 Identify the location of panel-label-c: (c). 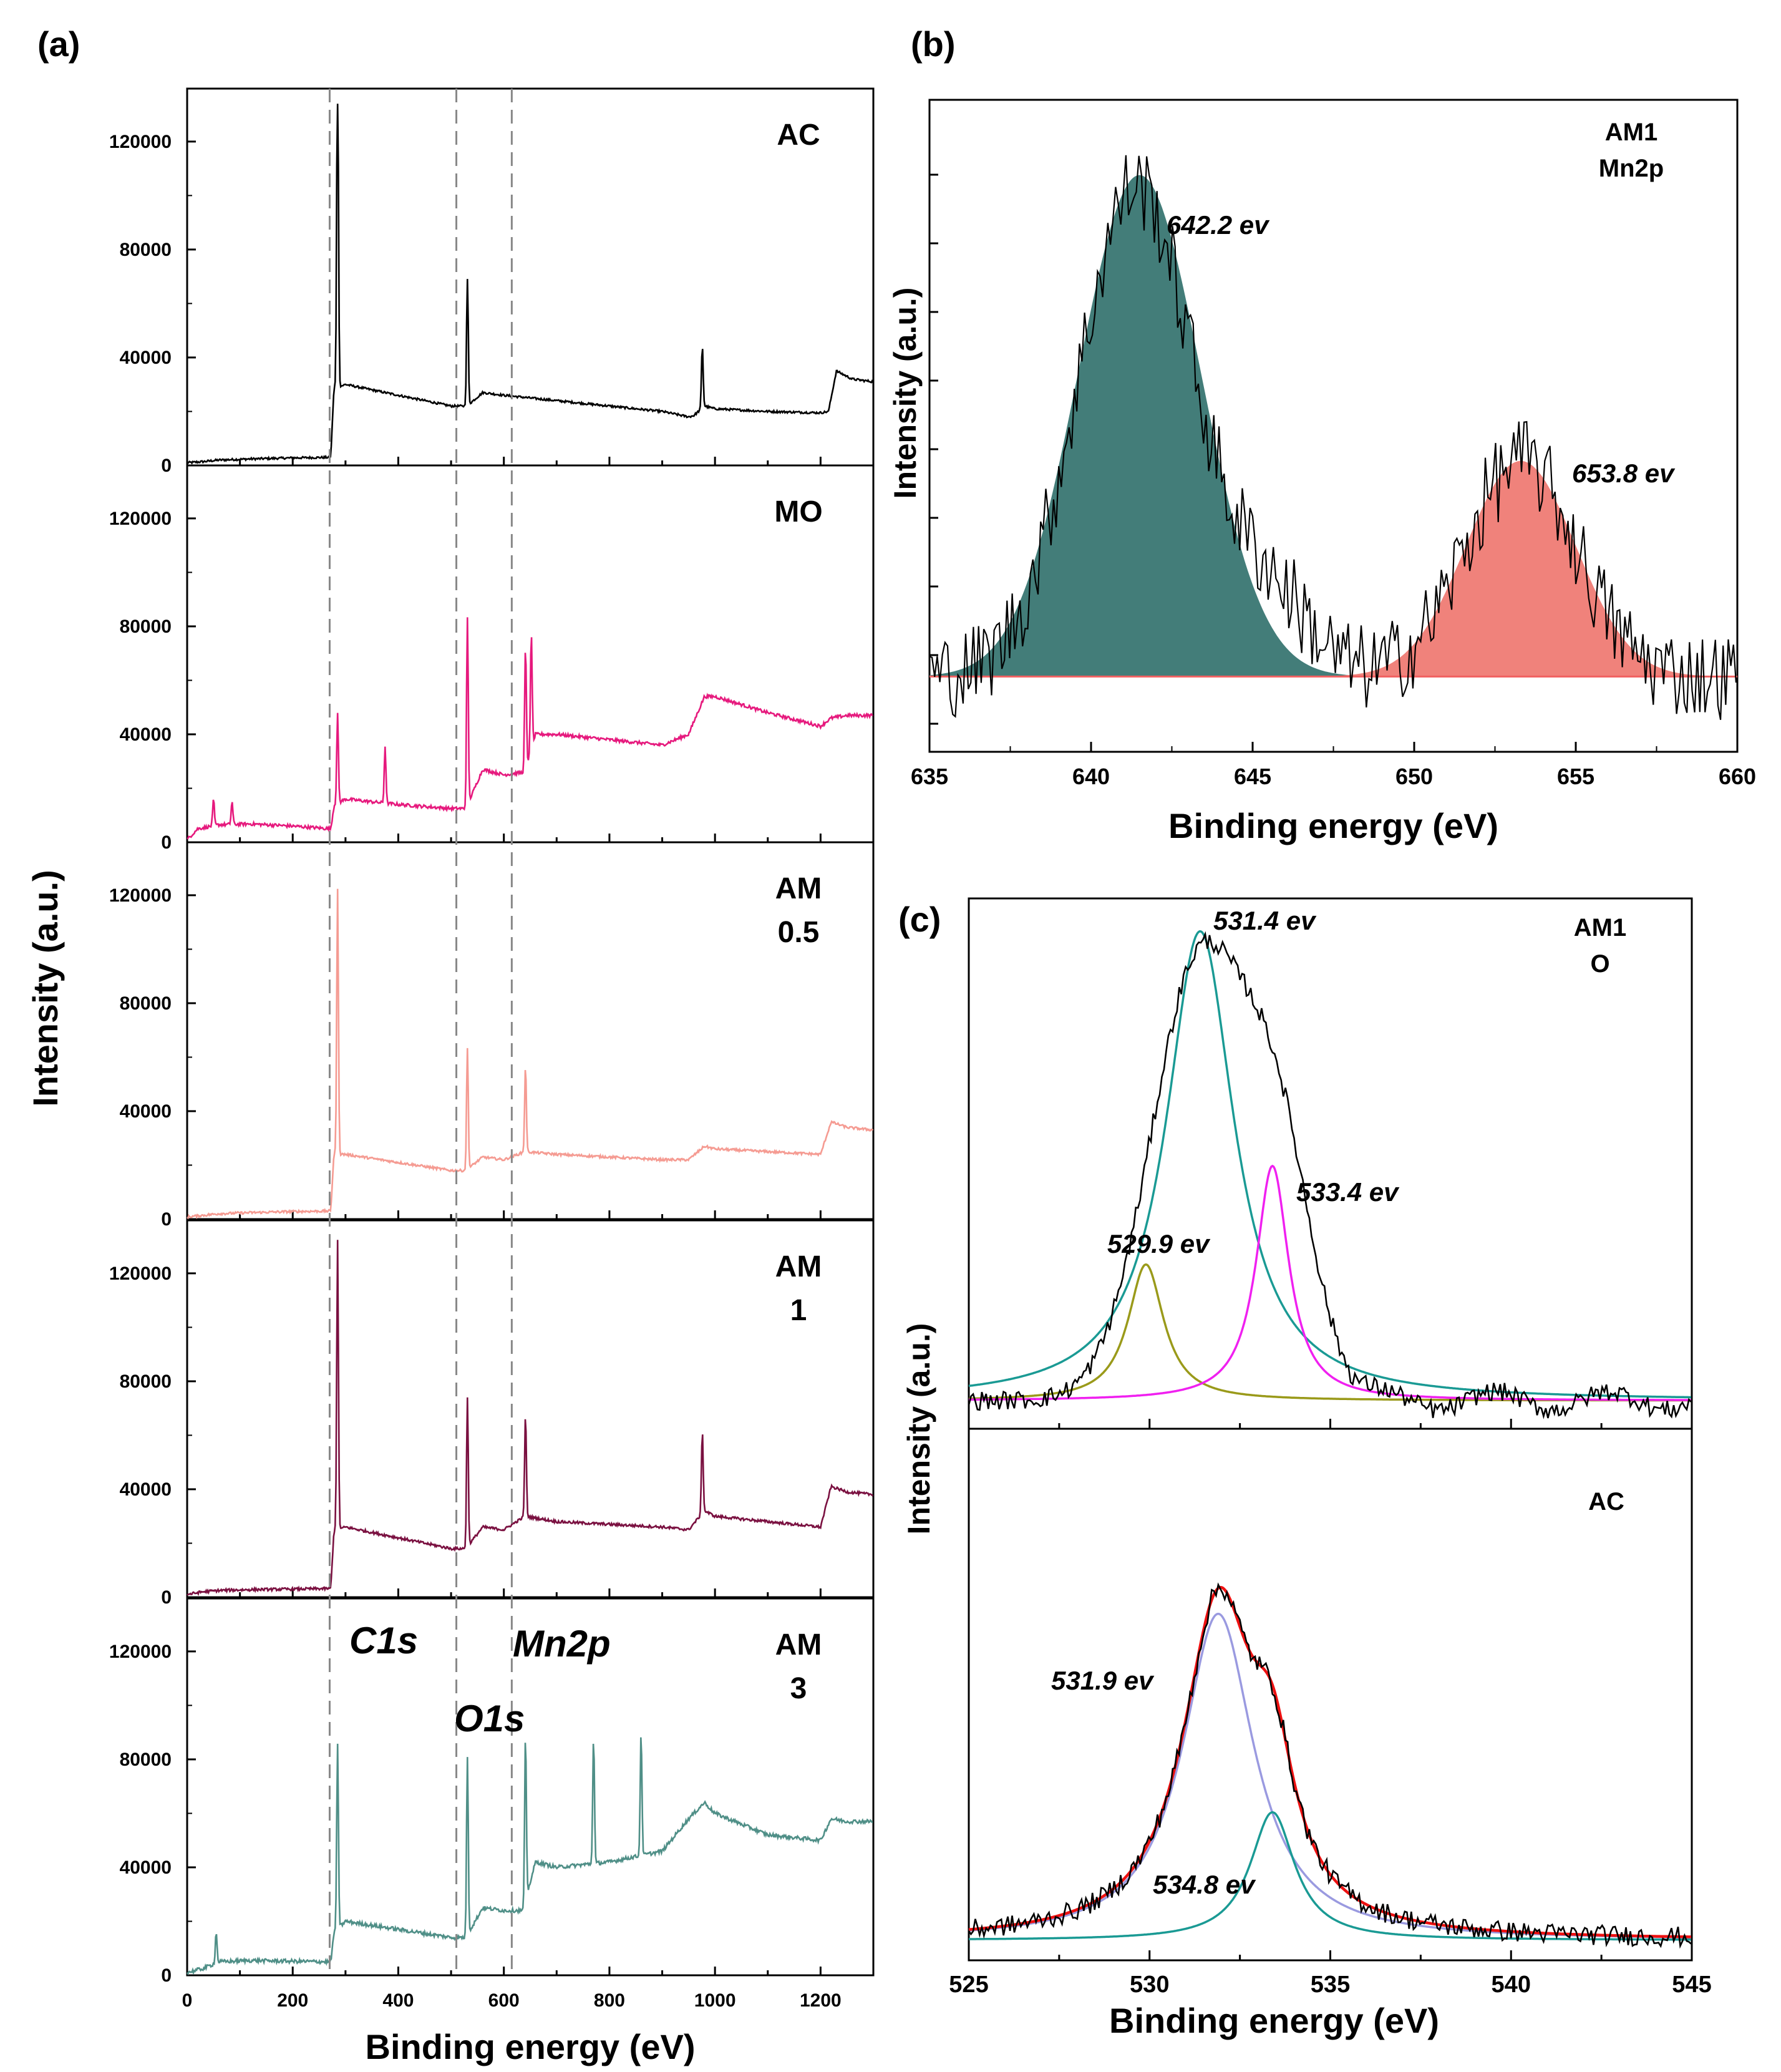
(919, 919).